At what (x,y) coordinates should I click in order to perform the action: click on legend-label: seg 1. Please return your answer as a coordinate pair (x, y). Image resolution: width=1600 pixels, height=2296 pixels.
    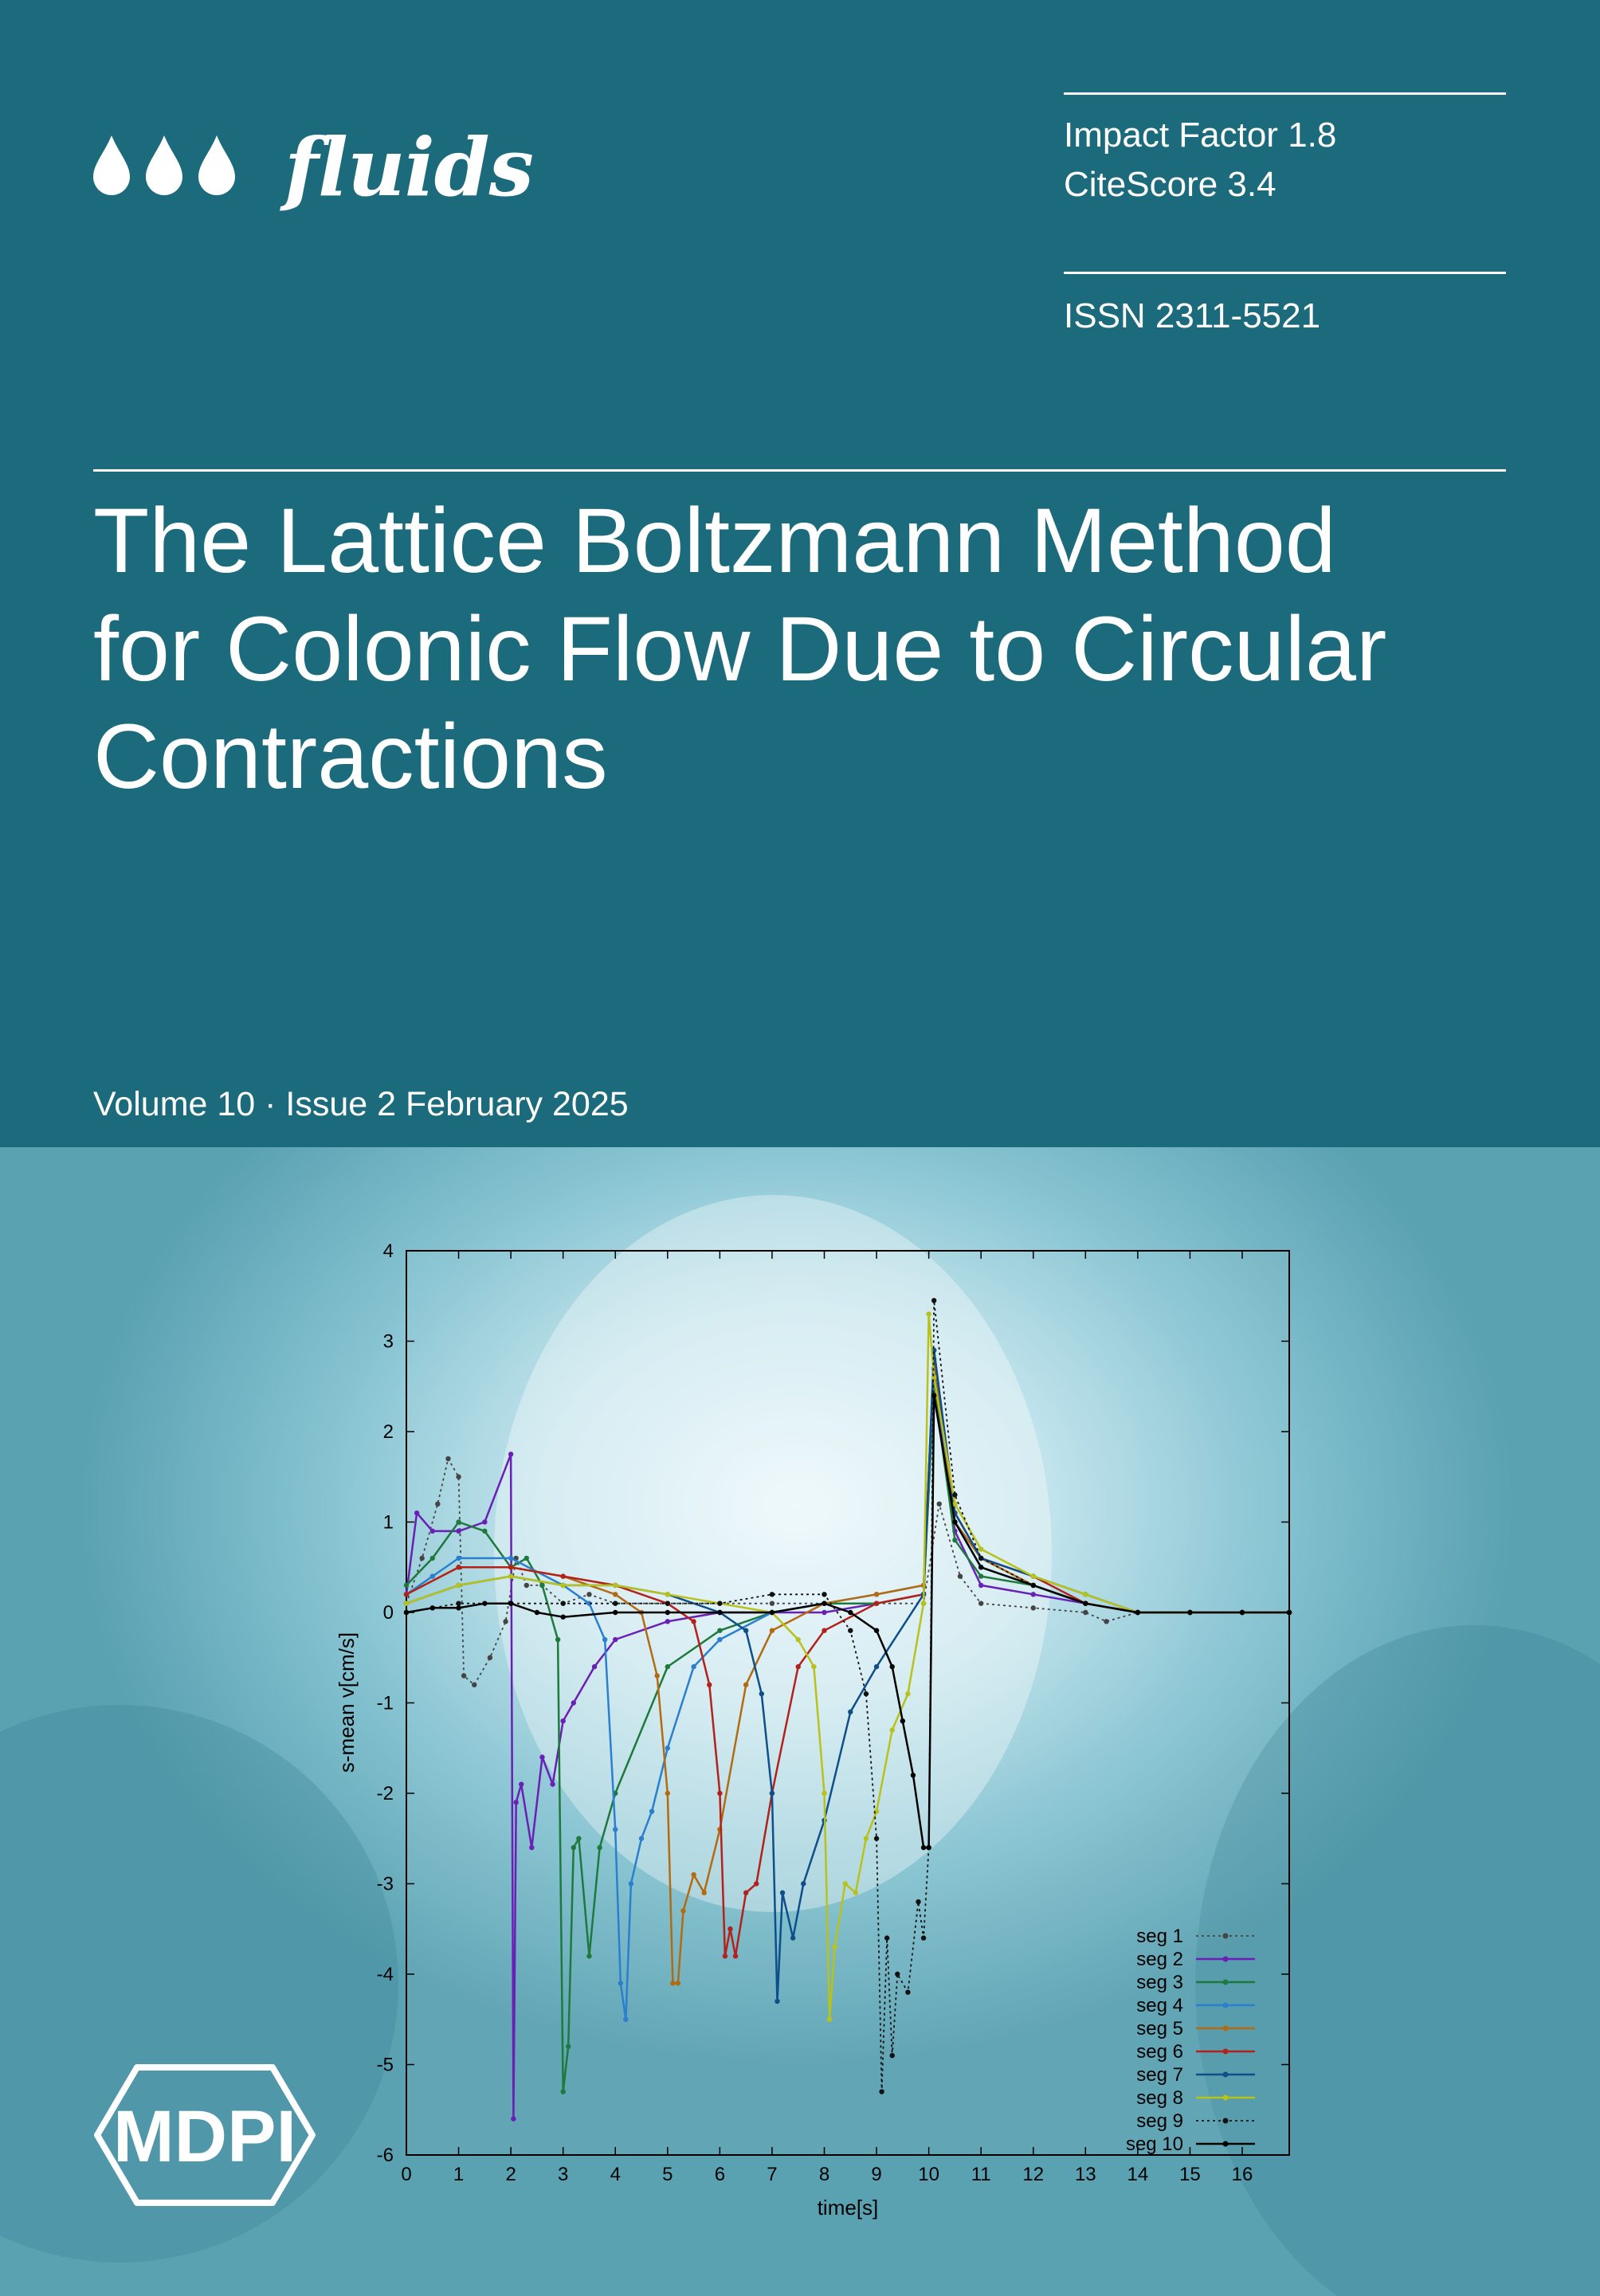
    Looking at the image, I should click on (1159, 1937).